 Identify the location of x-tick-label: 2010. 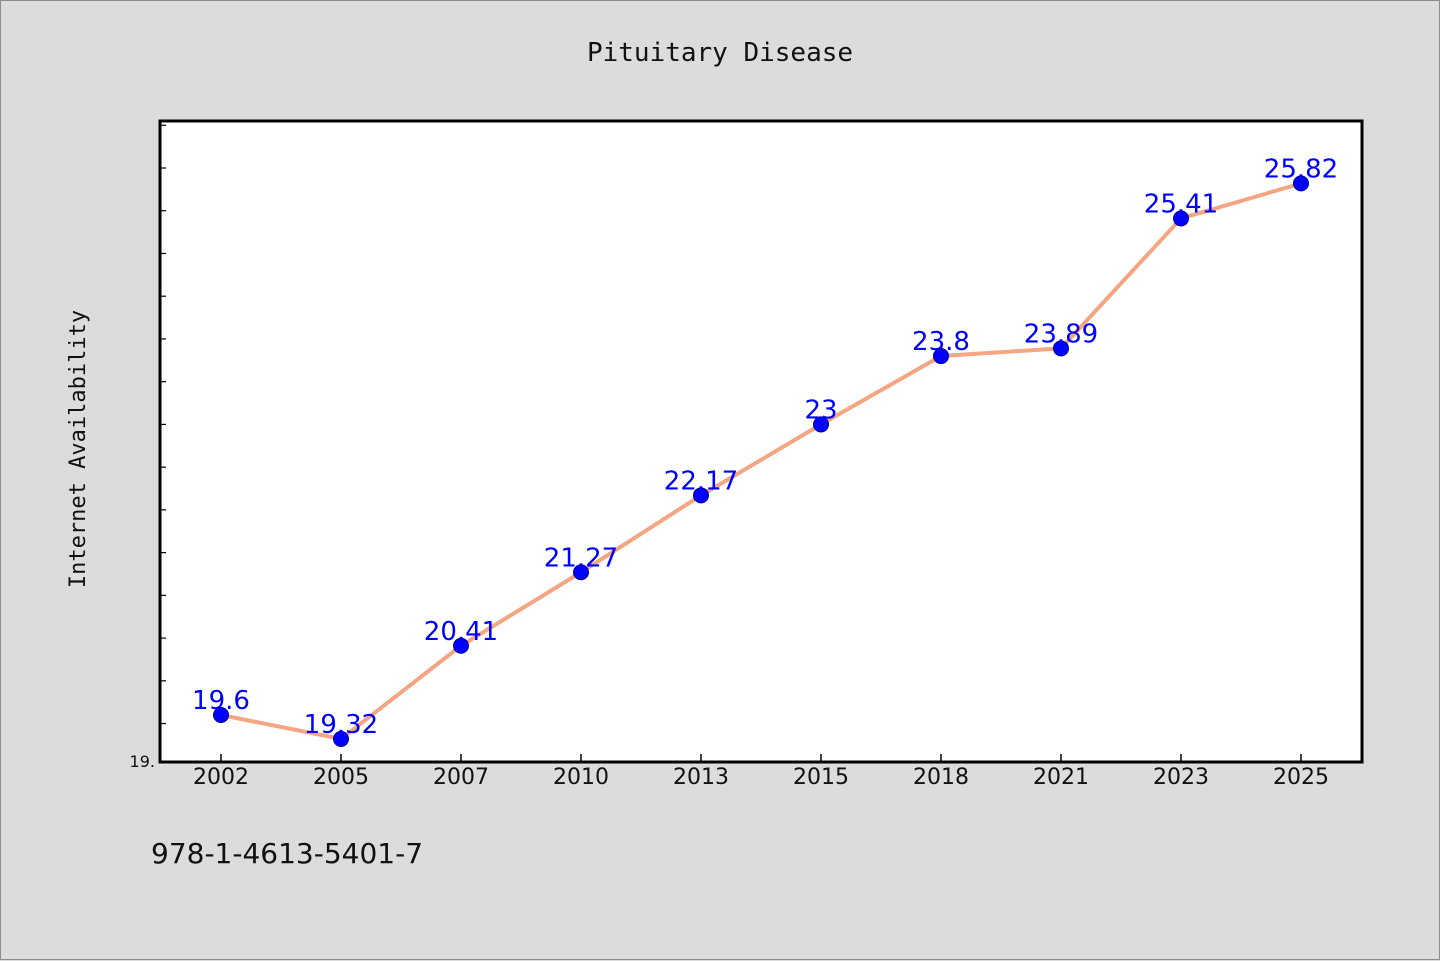
(581, 777).